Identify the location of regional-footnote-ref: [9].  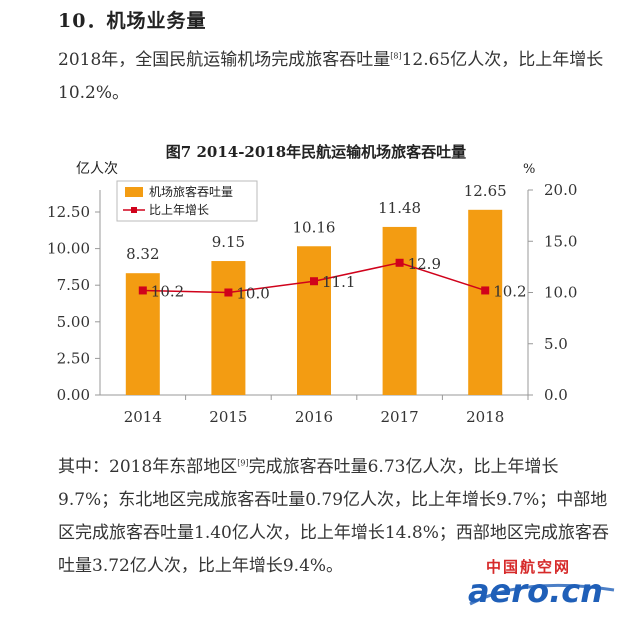
(243, 463).